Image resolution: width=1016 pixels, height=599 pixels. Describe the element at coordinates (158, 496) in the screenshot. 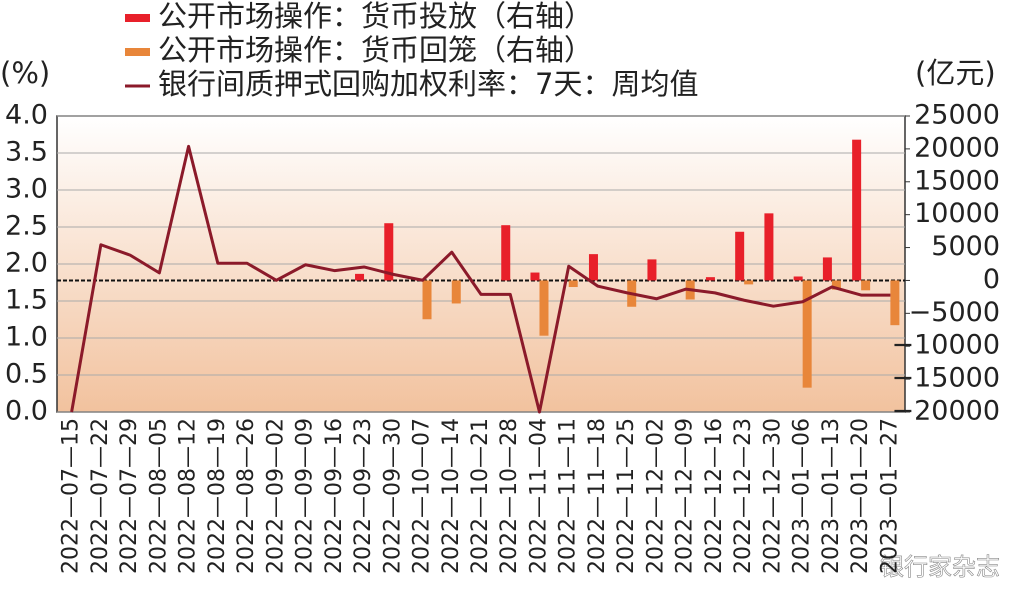

I see `x-tick-label: 2022—08—05` at that location.